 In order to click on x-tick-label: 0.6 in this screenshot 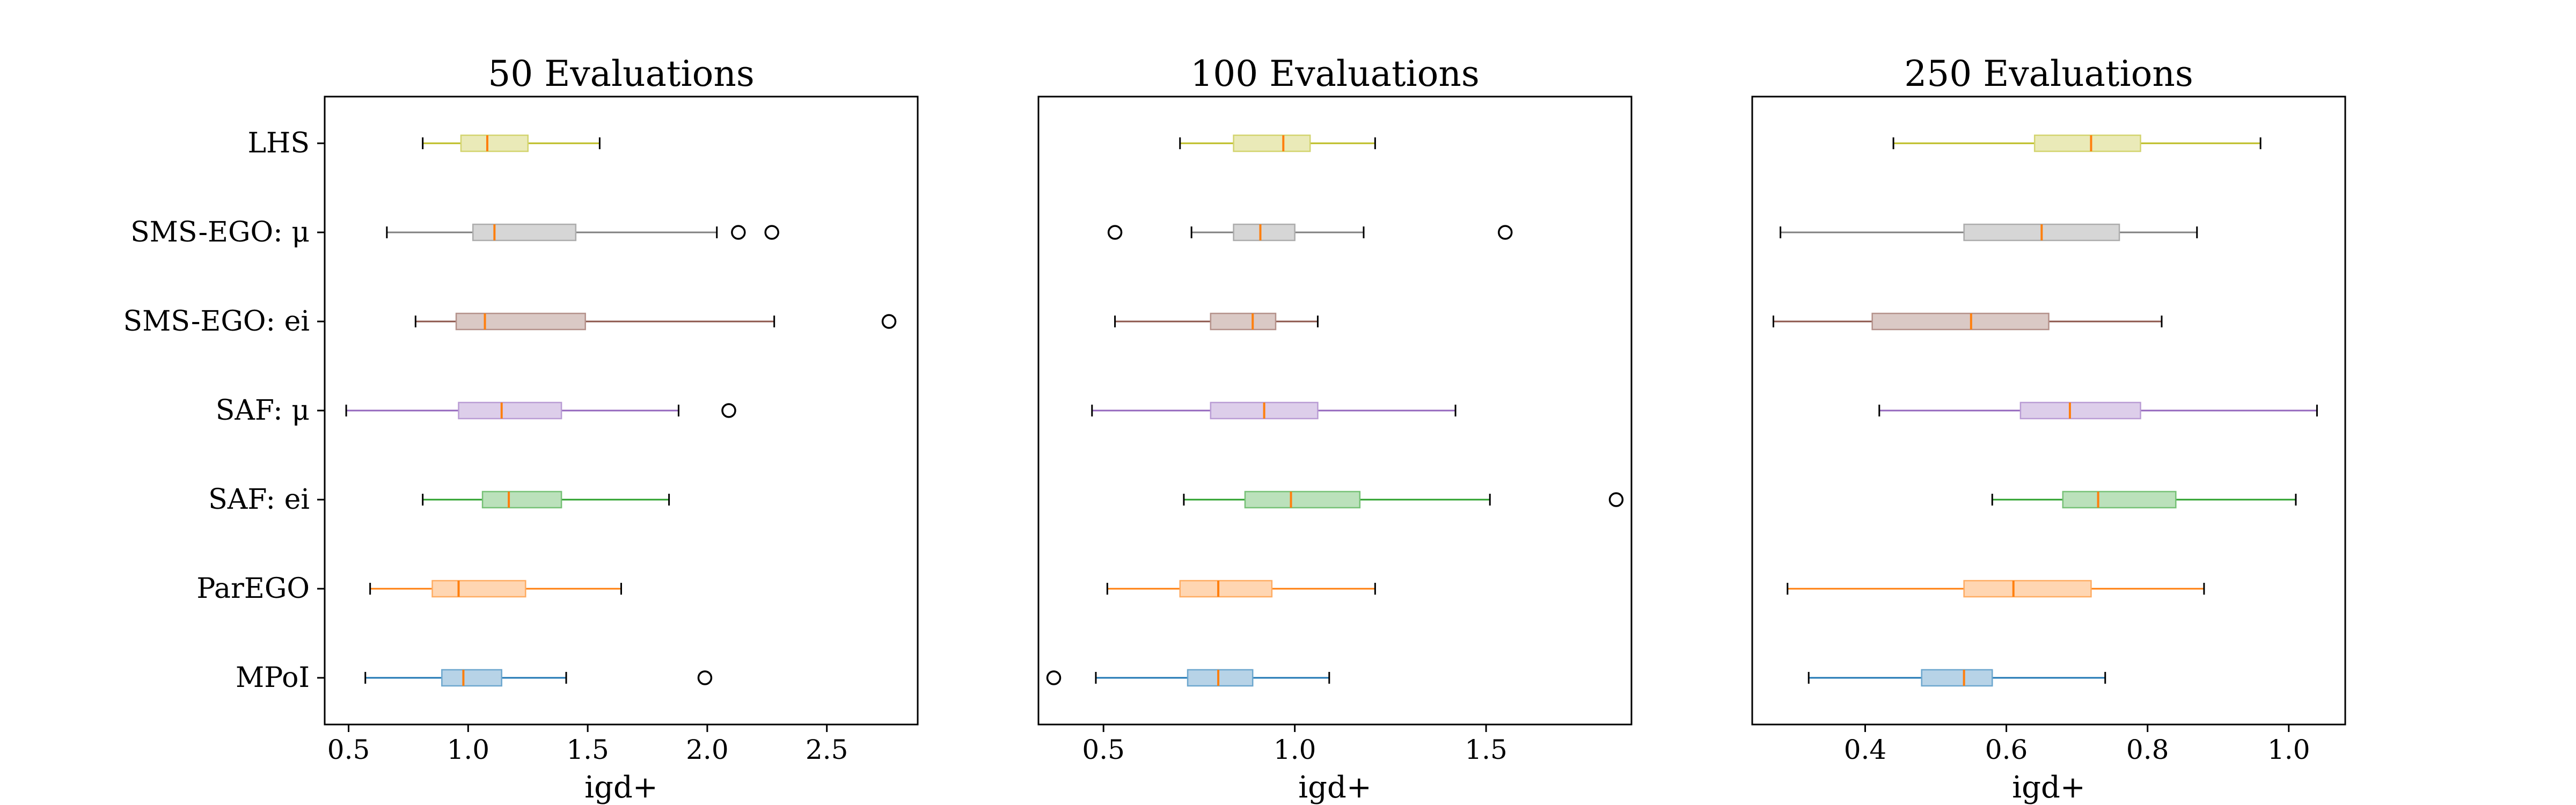, I will do `click(2006, 749)`.